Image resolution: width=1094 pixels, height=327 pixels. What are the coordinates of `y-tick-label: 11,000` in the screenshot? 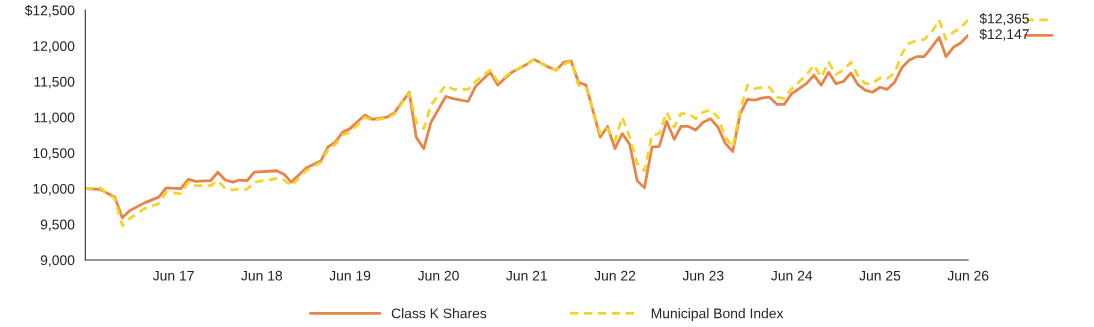 It's located at (54, 118).